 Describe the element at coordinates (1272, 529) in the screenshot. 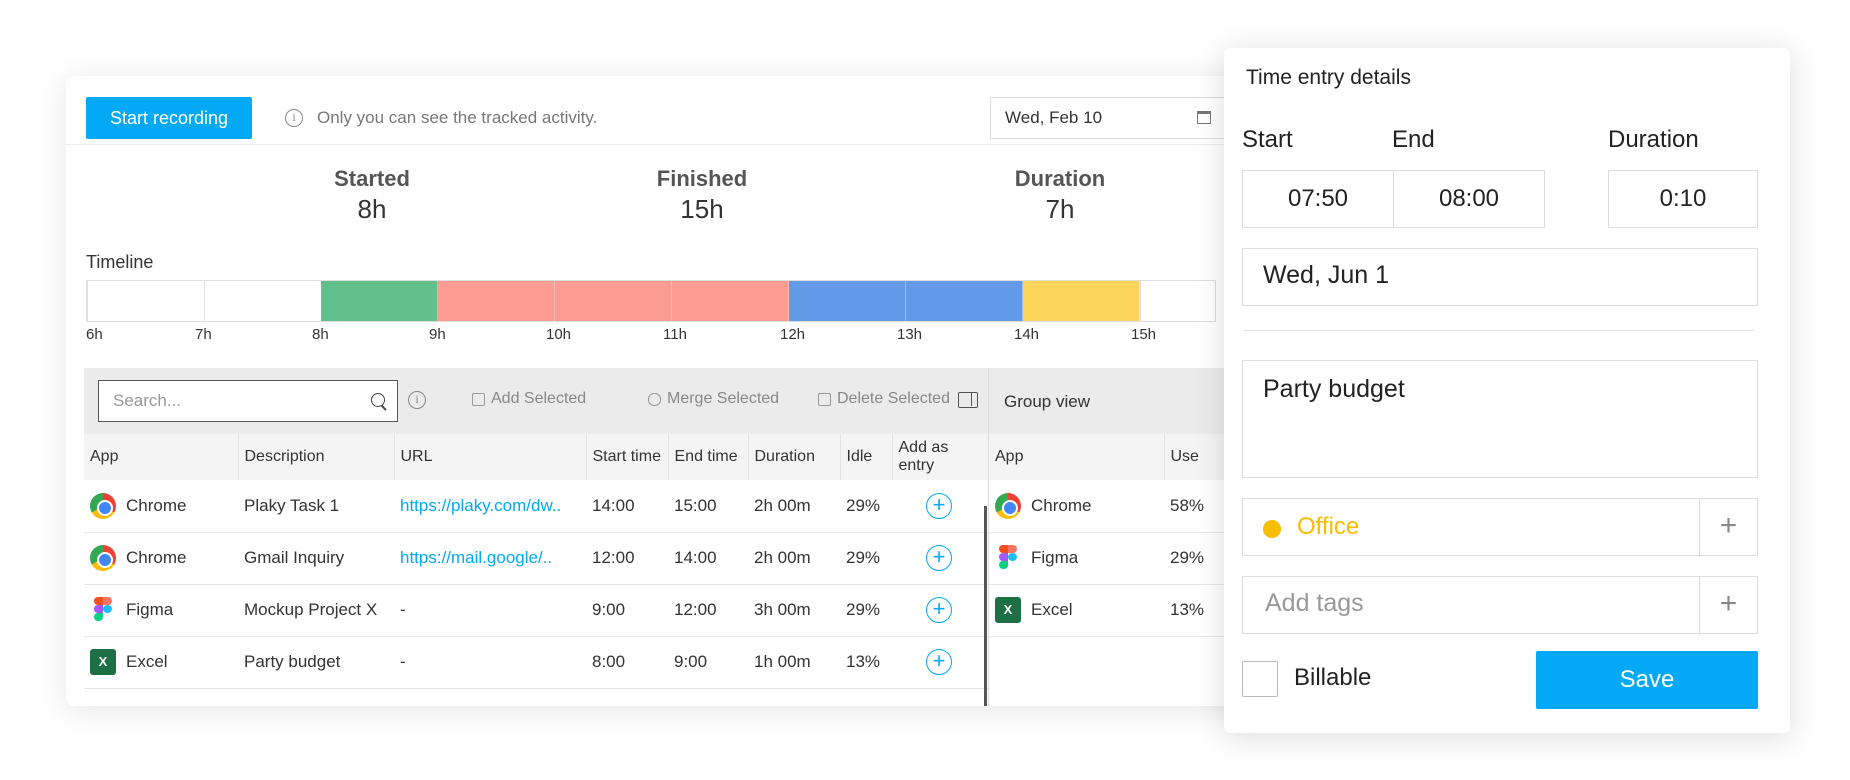

I see `project-color-dot` at that location.